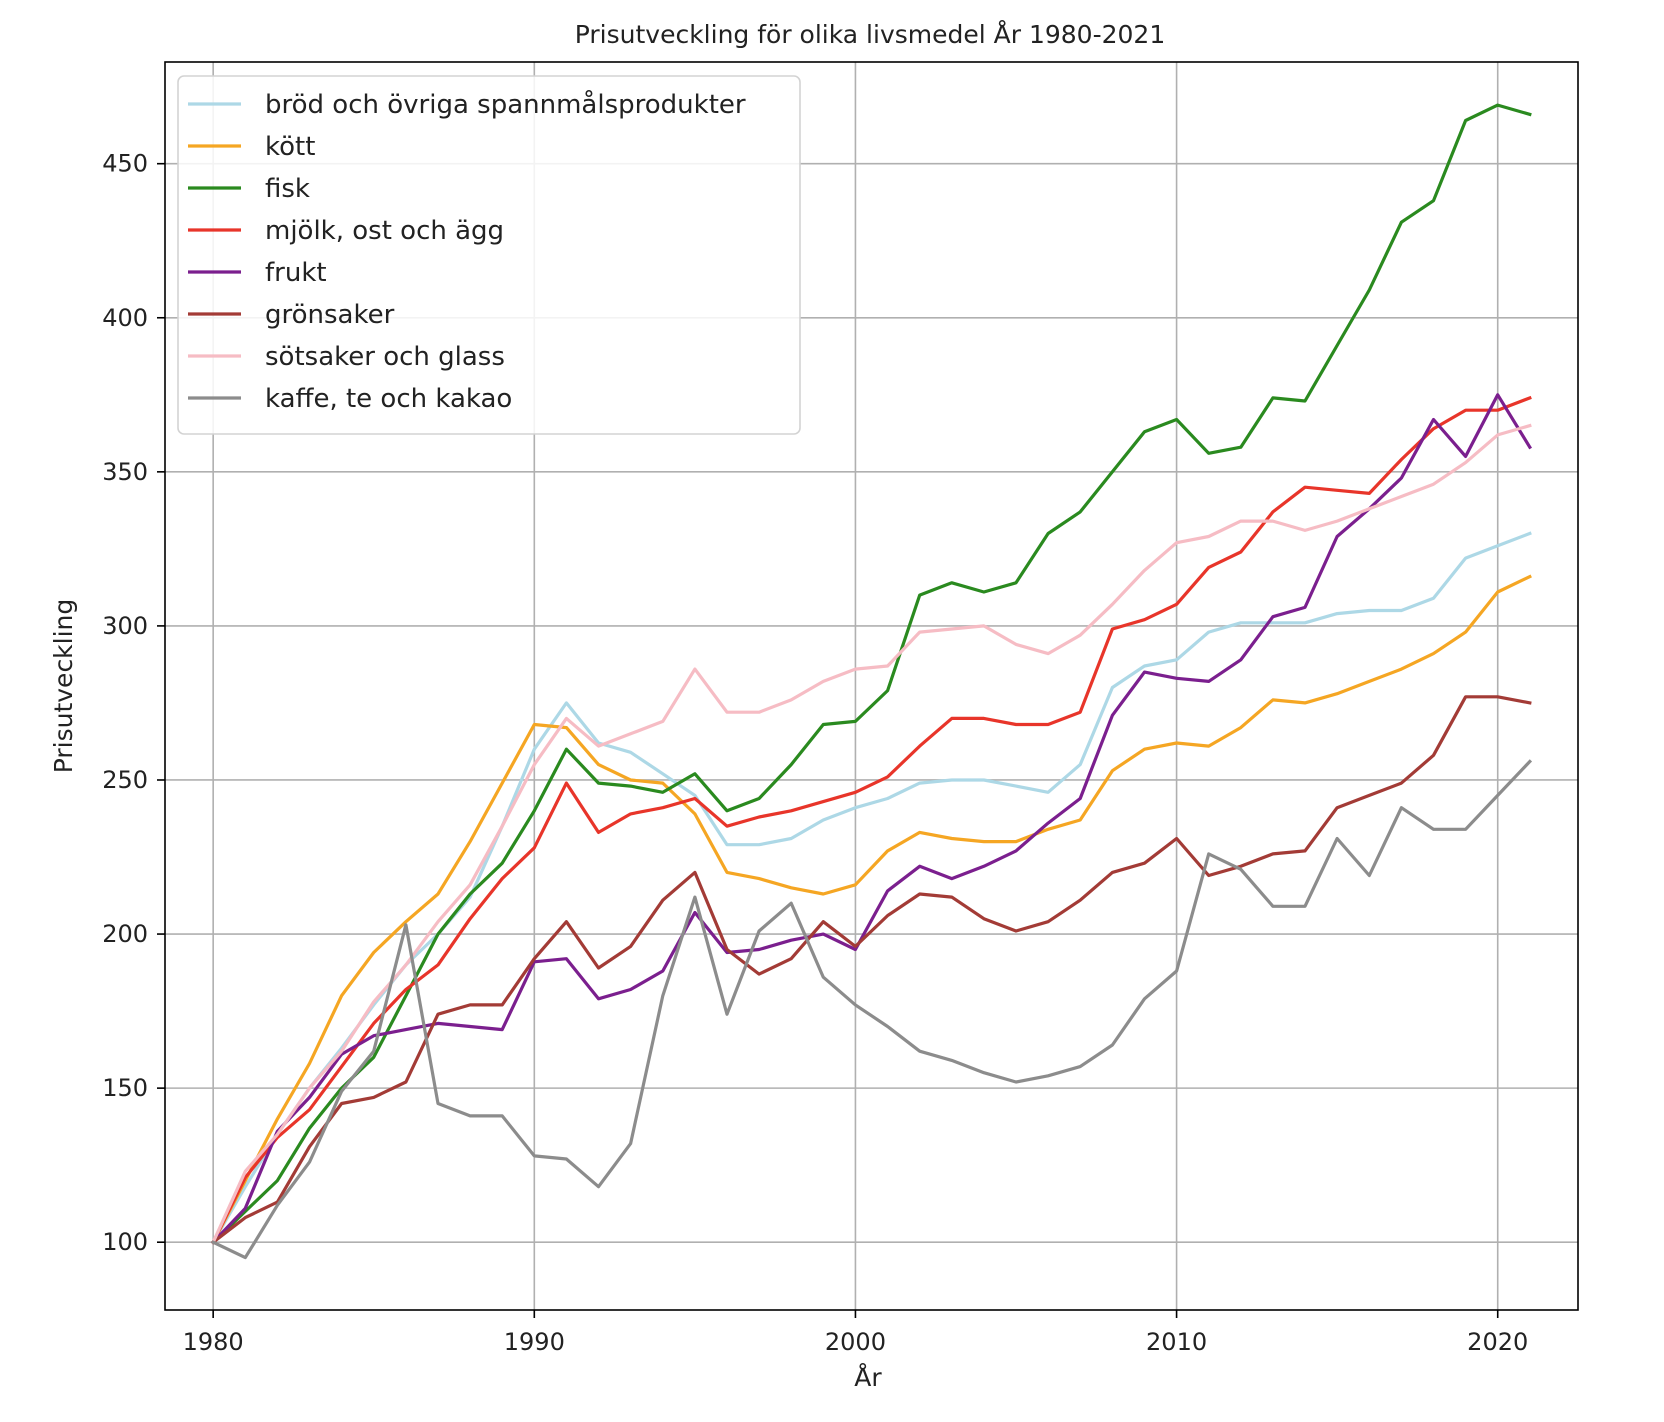 This screenshot has width=1664, height=1422. Describe the element at coordinates (296, 273) in the screenshot. I see `legend-label: frukt` at that location.